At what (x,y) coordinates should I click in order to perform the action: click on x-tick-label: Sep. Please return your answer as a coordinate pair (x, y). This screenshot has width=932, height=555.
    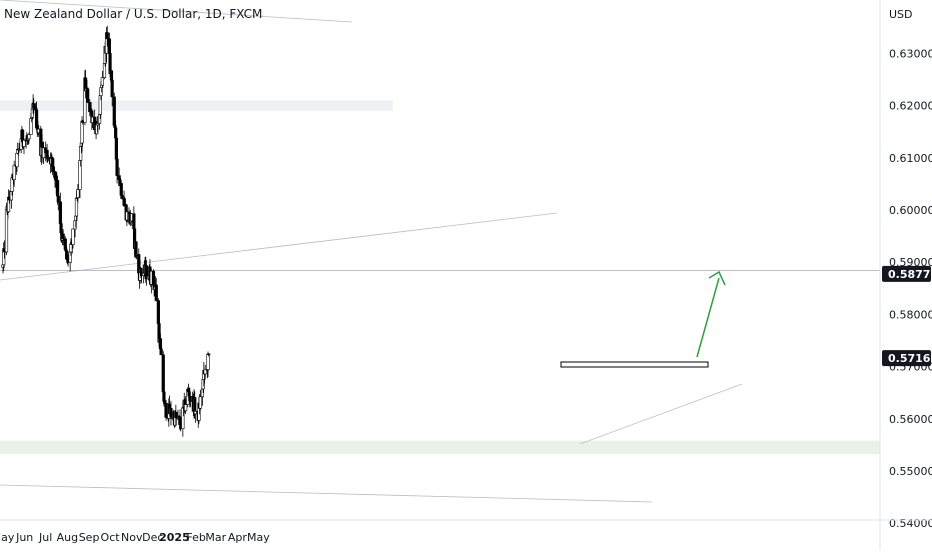
    Looking at the image, I should click on (89, 537).